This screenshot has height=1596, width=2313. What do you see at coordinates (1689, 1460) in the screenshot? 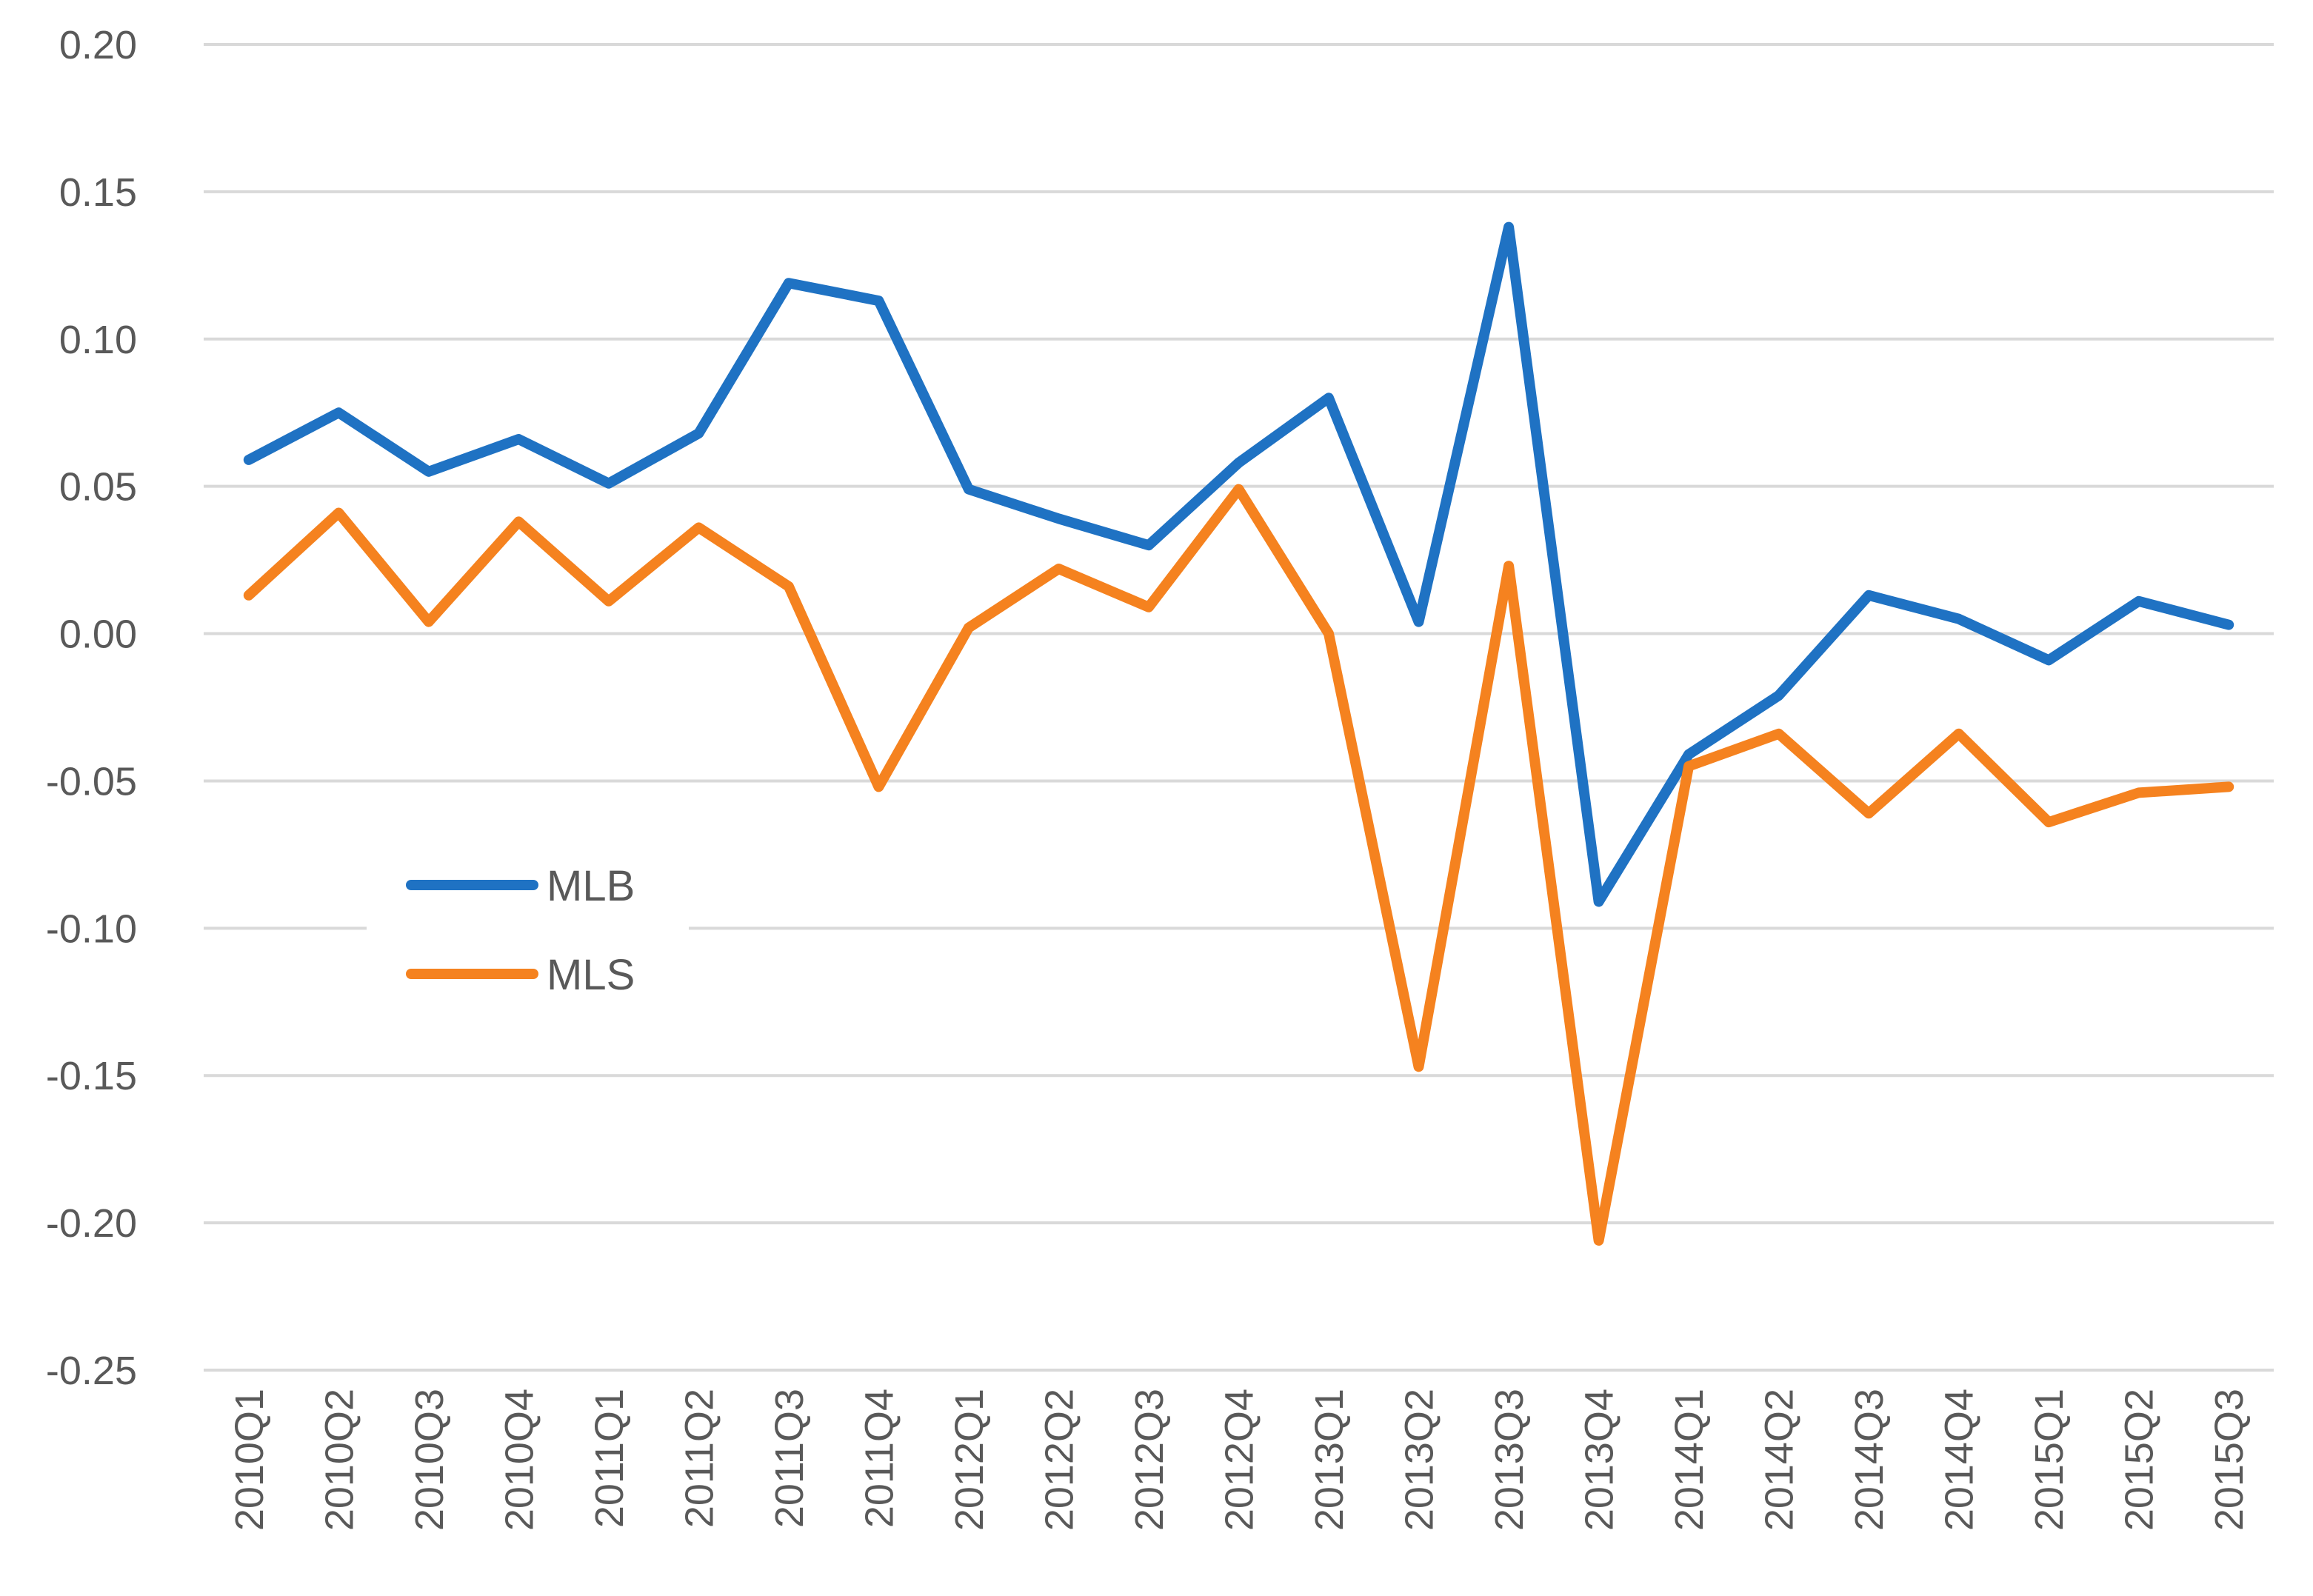
I see `x-tick-label: 2014Q1` at bounding box center [1689, 1460].